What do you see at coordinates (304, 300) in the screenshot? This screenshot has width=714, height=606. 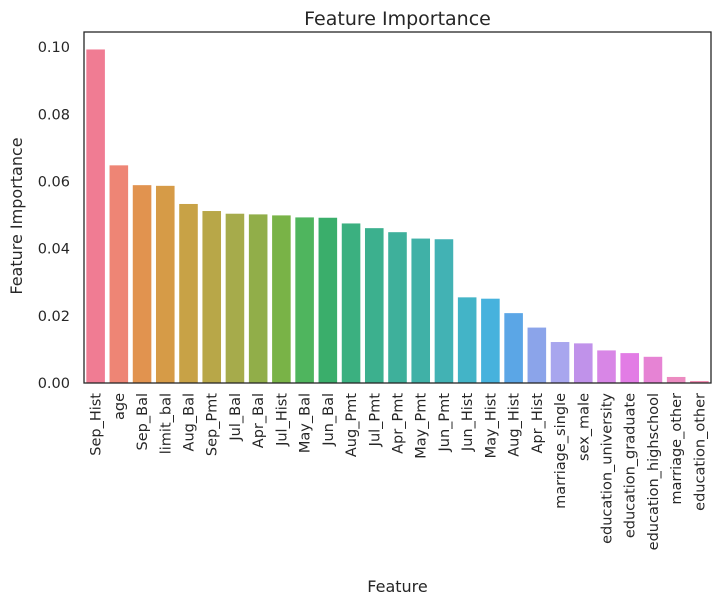 I see `bar-May_Bal` at bounding box center [304, 300].